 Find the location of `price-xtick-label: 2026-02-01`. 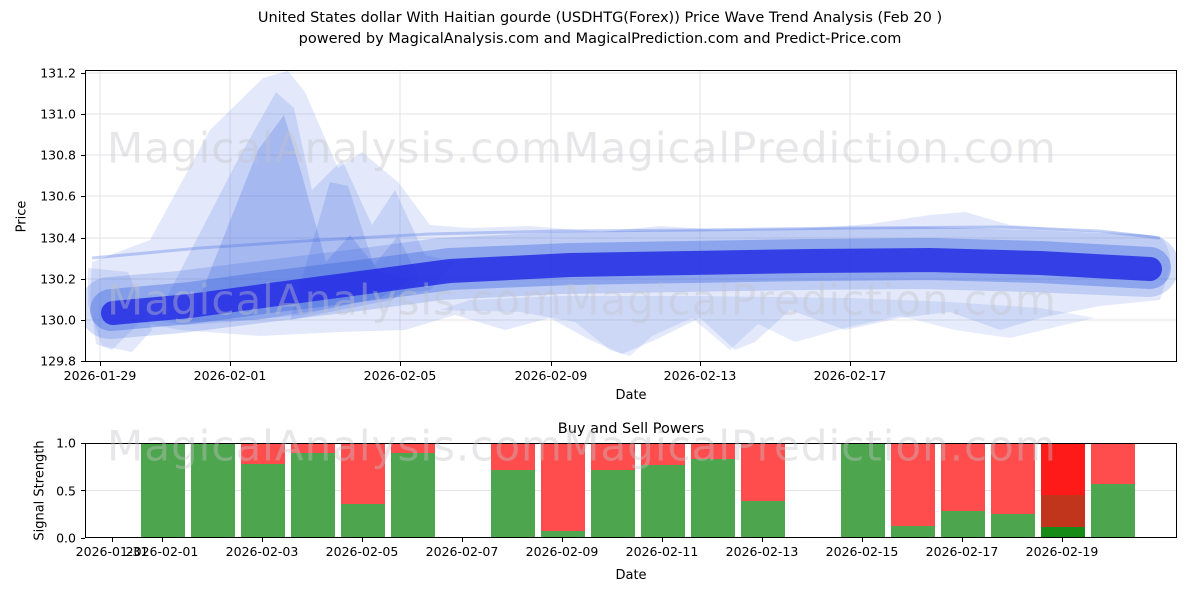

price-xtick-label: 2026-02-01 is located at coordinates (230, 375).